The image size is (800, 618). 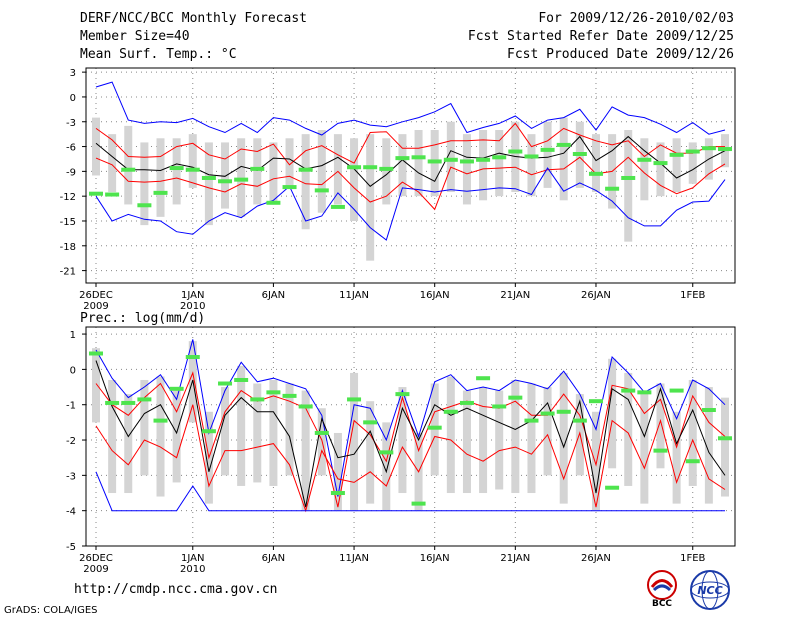 I want to click on prec-xtick-label: 16JAN, so click(x=435, y=558).